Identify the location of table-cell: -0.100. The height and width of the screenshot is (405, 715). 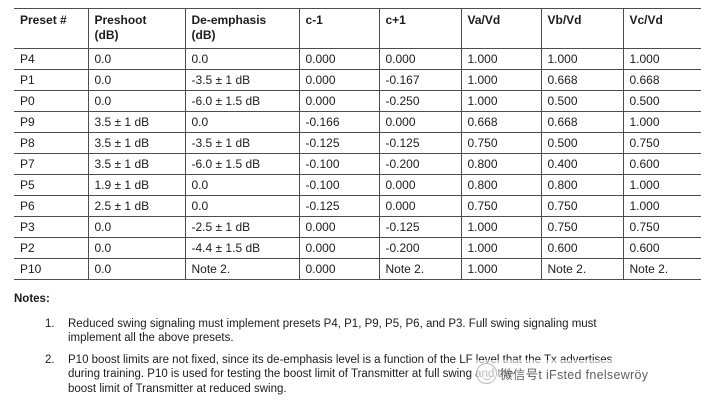
(338, 164).